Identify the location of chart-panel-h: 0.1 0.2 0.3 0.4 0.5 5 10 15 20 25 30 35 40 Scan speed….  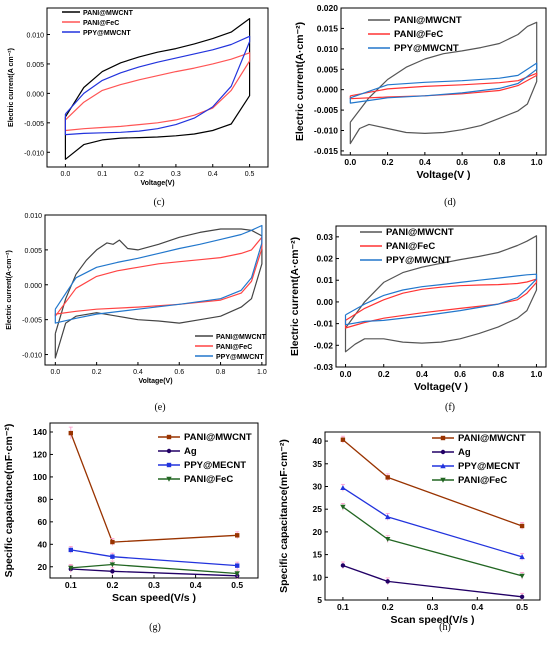
(409, 532).